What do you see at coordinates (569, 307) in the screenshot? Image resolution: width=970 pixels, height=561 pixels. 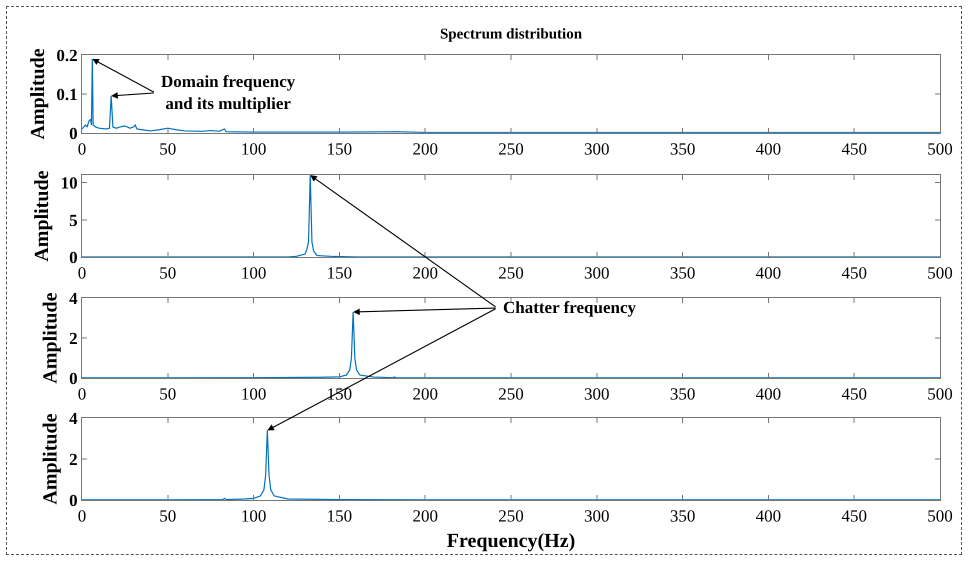 I see `annotation: Chatter frequency` at bounding box center [569, 307].